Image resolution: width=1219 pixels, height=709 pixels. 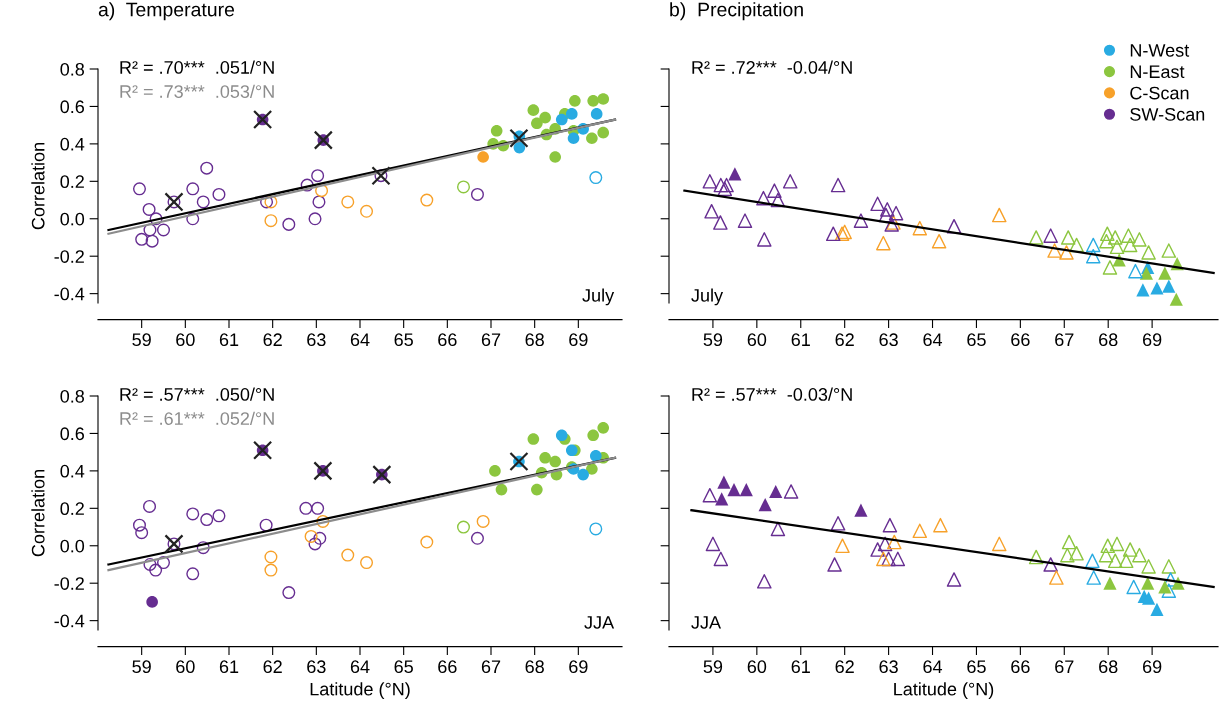 I want to click on annotation: R² = .57*** .050/°N, so click(x=197, y=394).